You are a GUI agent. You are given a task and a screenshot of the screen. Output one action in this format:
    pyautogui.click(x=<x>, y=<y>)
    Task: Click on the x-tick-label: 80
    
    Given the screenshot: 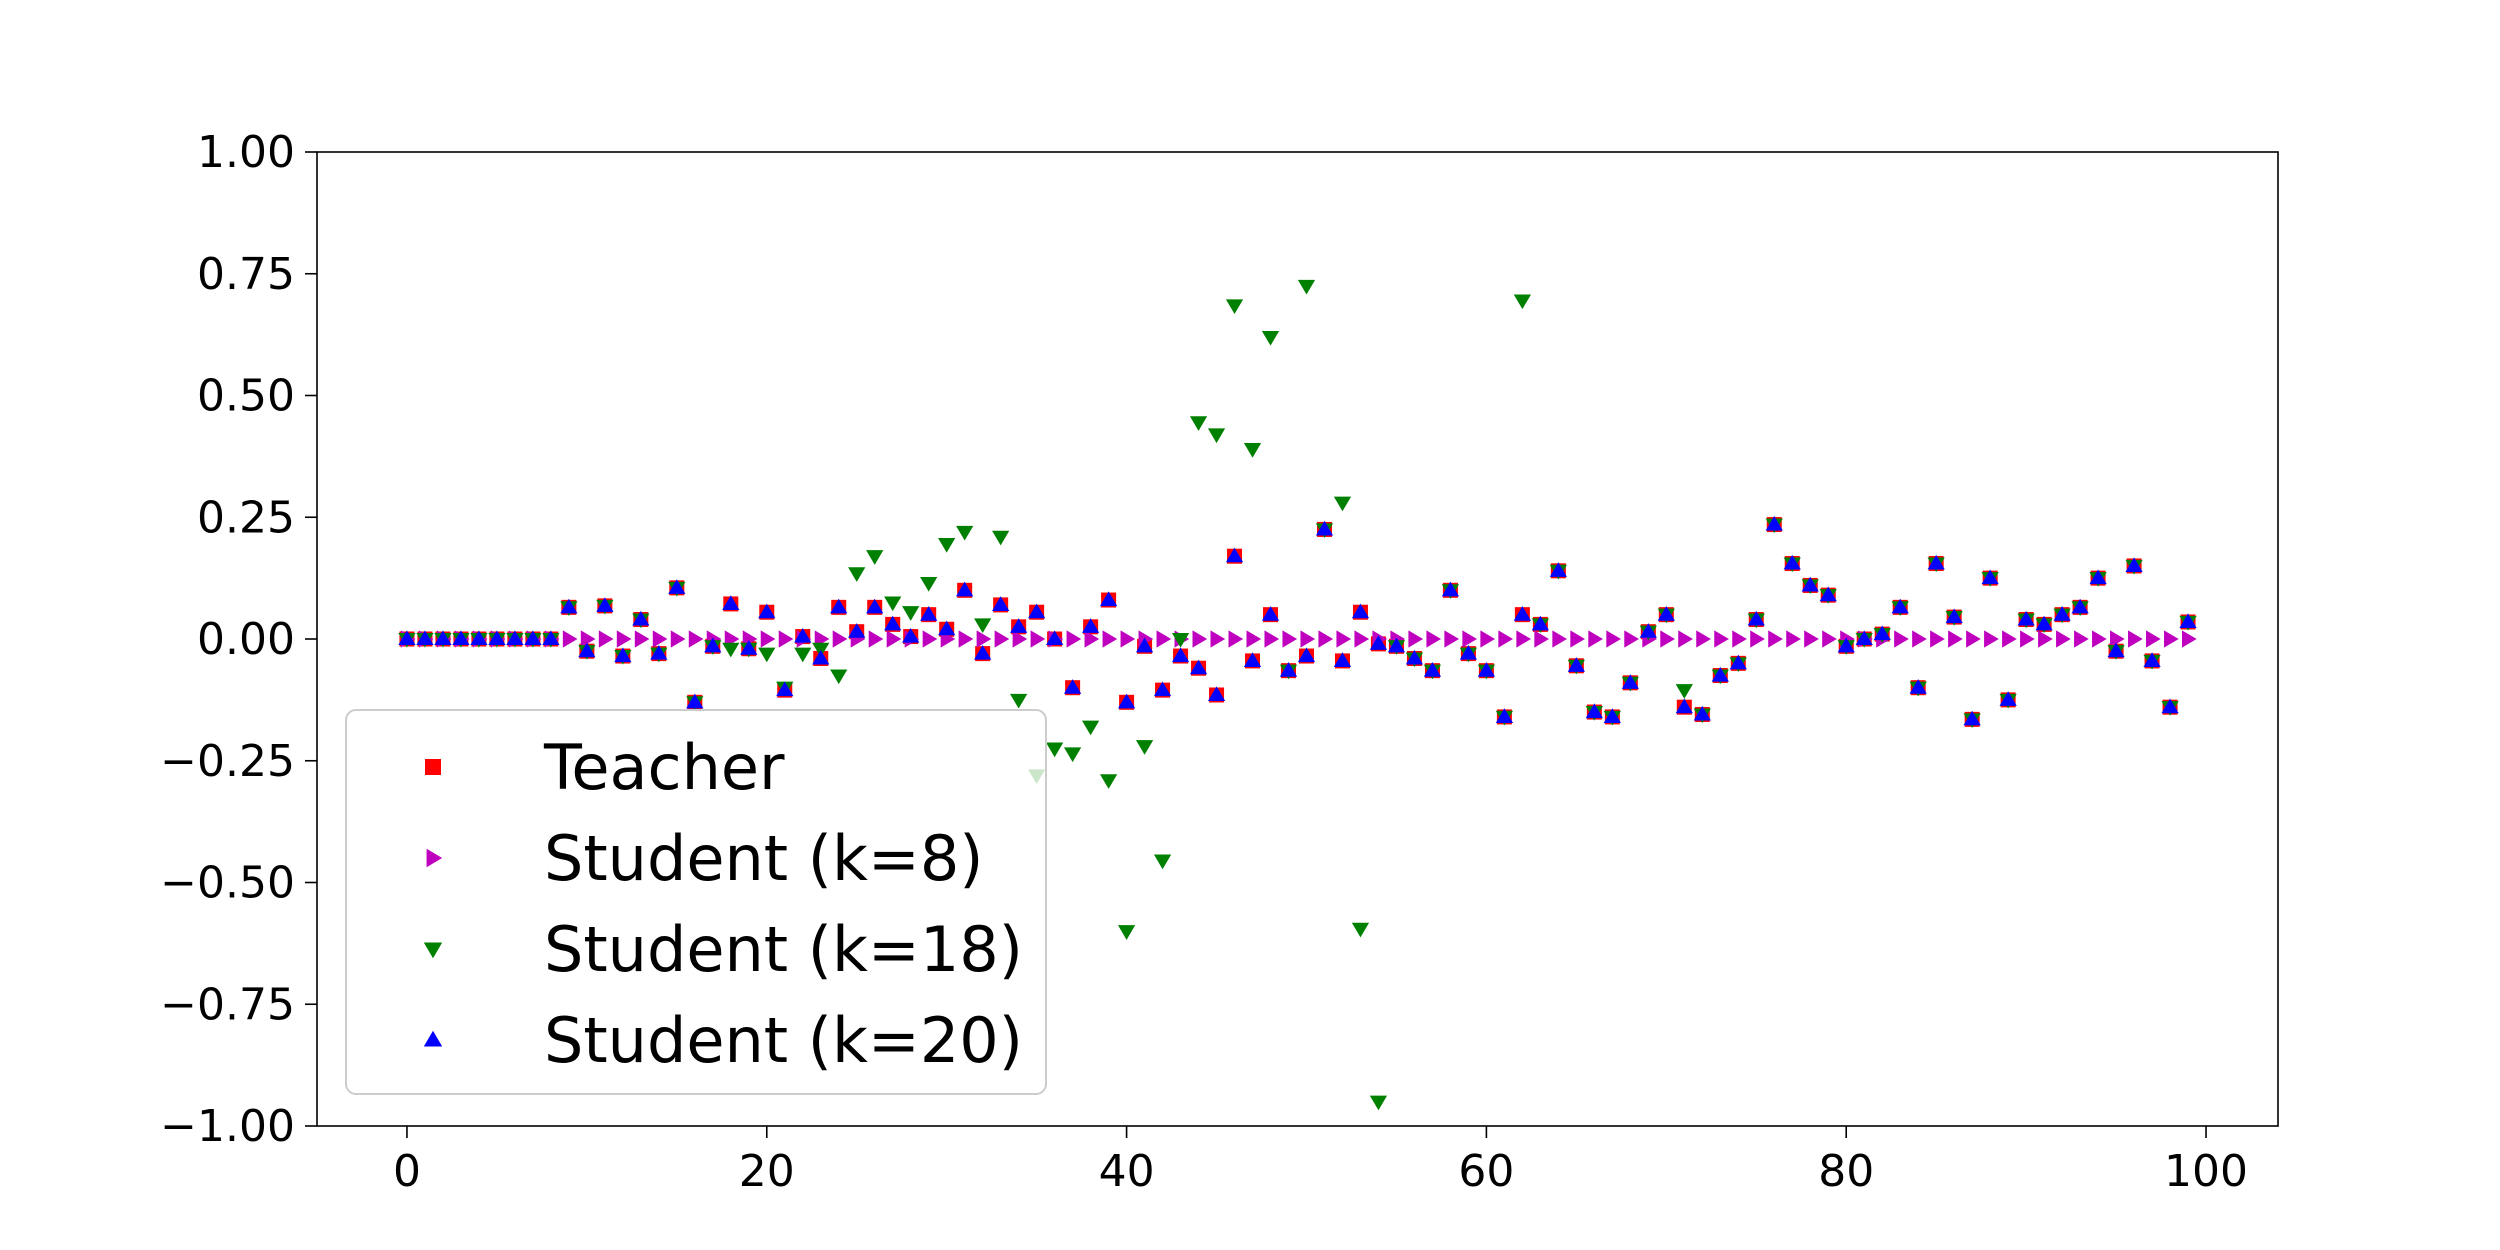 What is the action you would take?
    pyautogui.click(x=1846, y=1171)
    